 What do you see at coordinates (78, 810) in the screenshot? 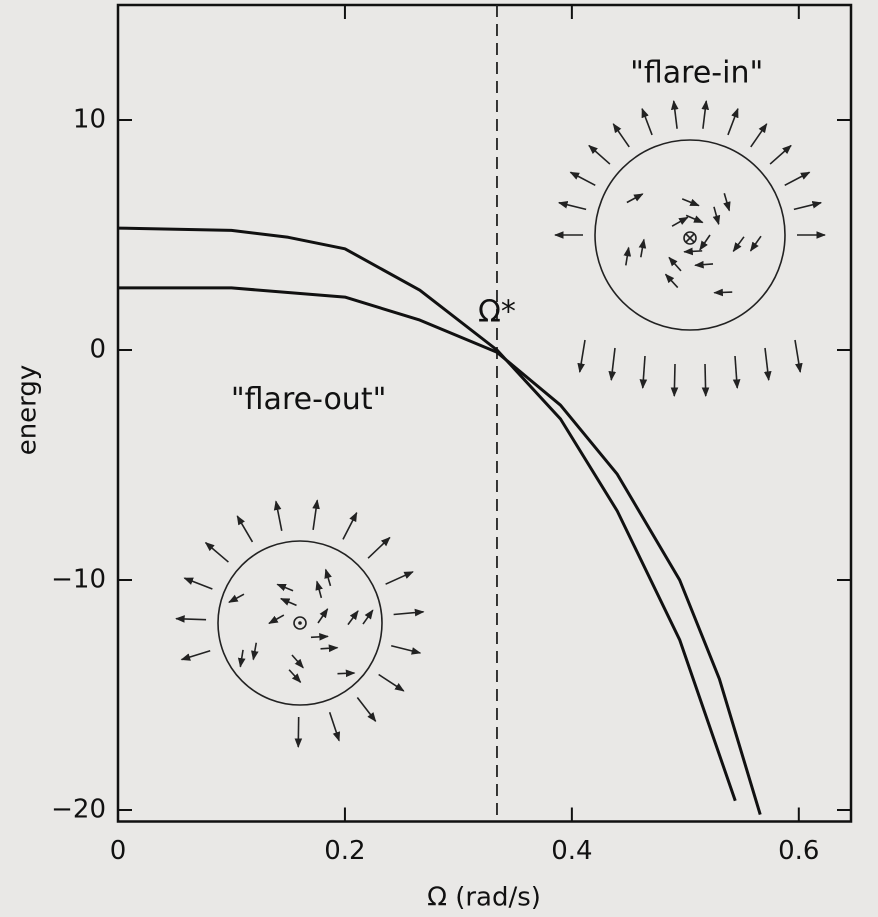
I see `y-tick-label: −20` at bounding box center [78, 810].